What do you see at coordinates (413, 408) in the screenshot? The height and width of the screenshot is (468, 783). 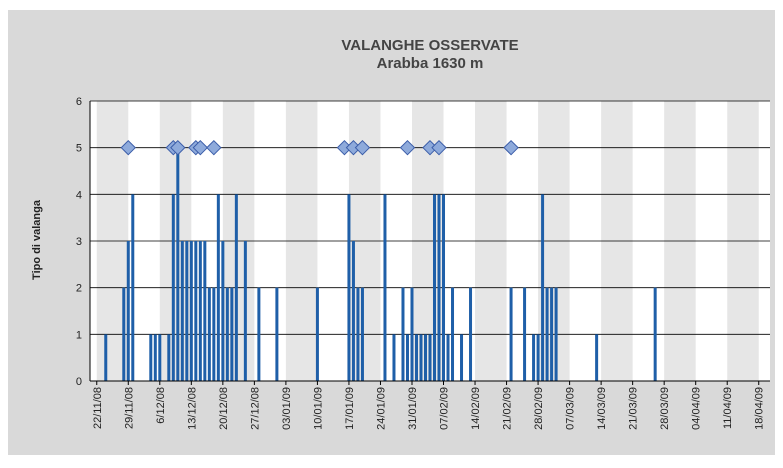 I see `x-tick-label: 31/01/09` at bounding box center [413, 408].